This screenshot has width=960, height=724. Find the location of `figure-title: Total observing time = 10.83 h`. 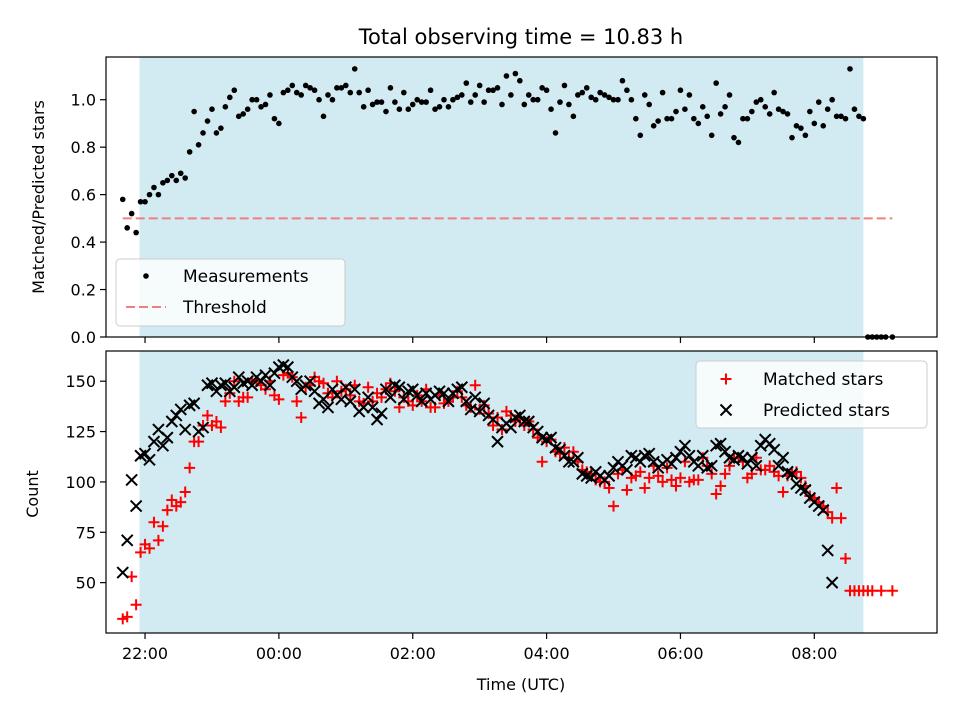

figure-title: Total observing time = 10.83 h is located at coordinates (520, 37).